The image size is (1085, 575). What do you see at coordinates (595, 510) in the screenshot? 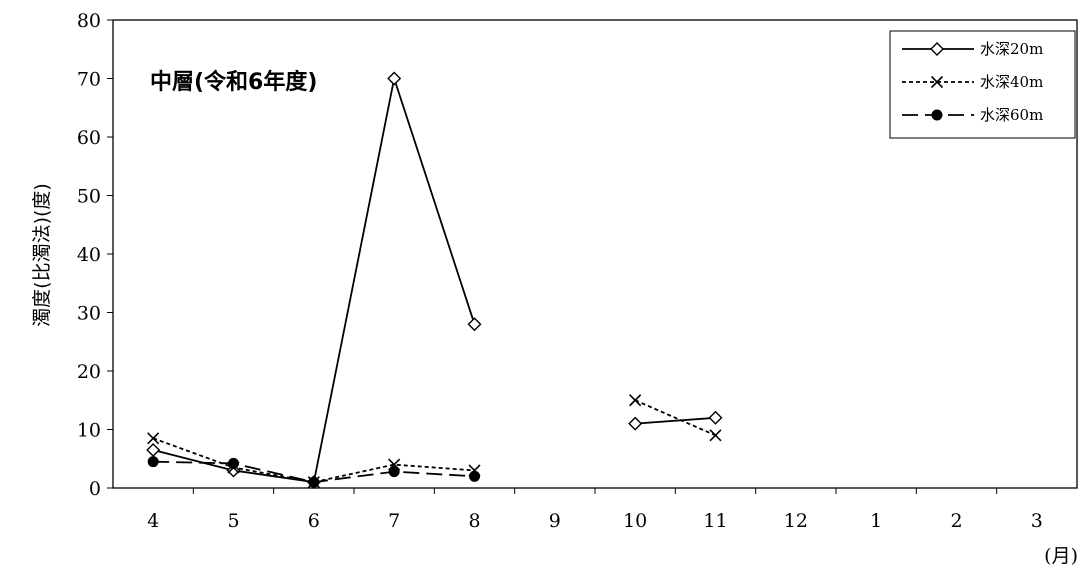
I see `x-axis: 4 5 6 7 8 9 10 11 12 1 2 3` at bounding box center [595, 510].